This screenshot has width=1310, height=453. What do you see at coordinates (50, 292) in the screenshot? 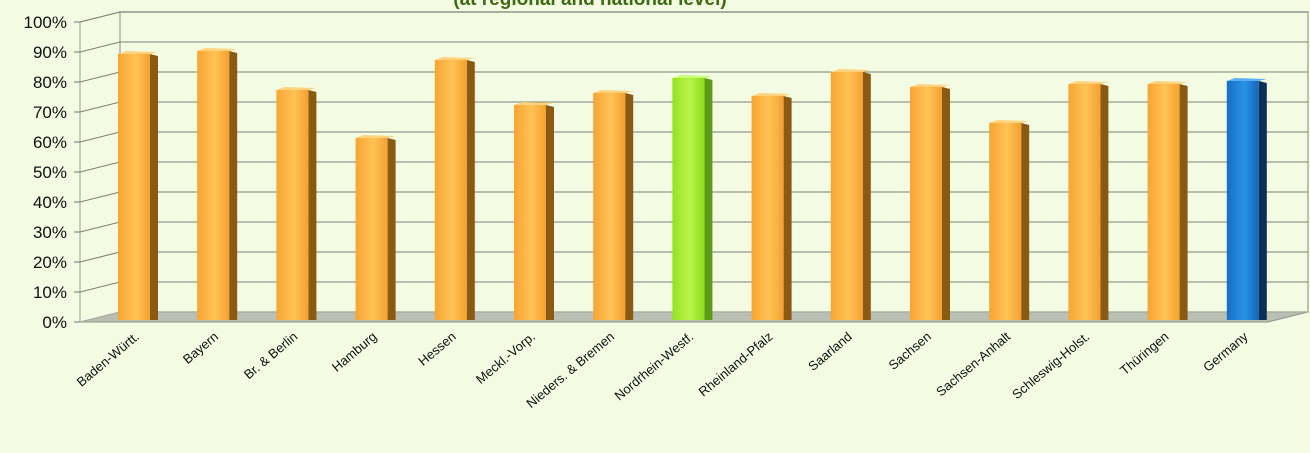
I see `y-tick-label: 10%` at bounding box center [50, 292].